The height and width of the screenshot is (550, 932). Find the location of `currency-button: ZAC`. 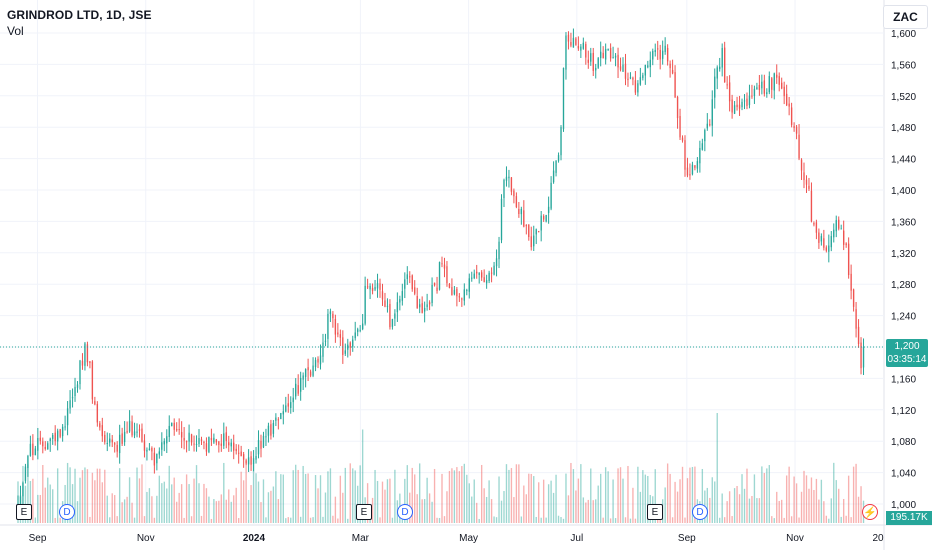

currency-button: ZAC is located at coordinates (905, 17).